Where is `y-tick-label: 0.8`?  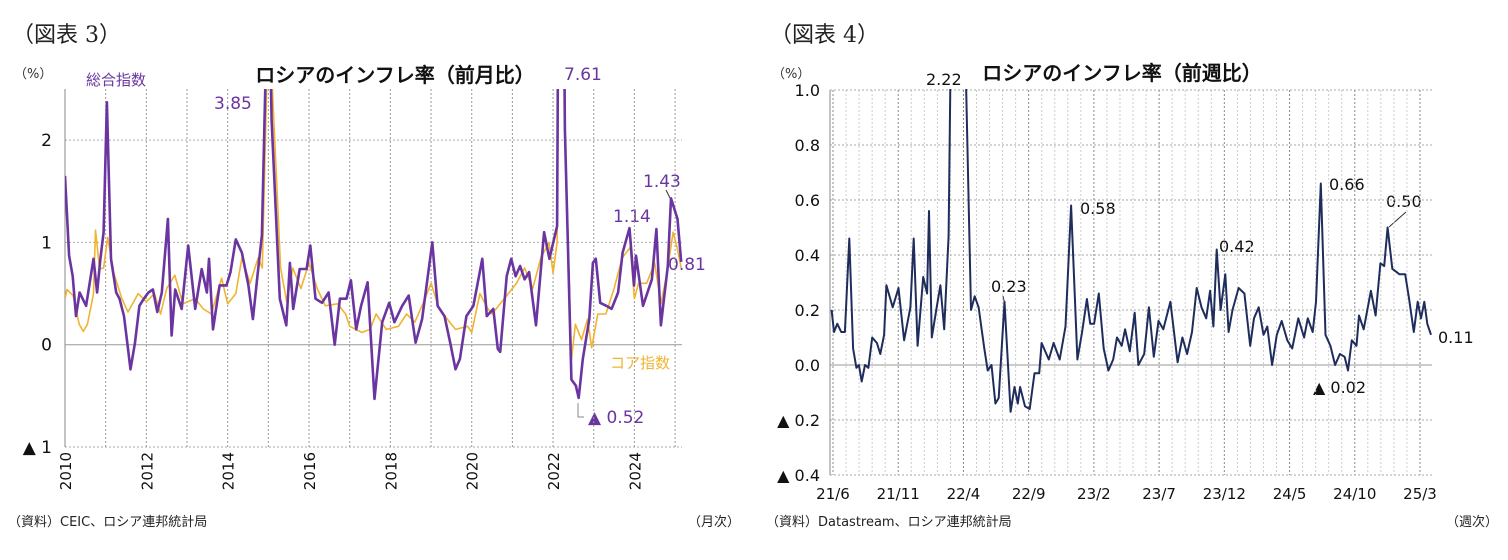
y-tick-label: 0.8 is located at coordinates (807, 145).